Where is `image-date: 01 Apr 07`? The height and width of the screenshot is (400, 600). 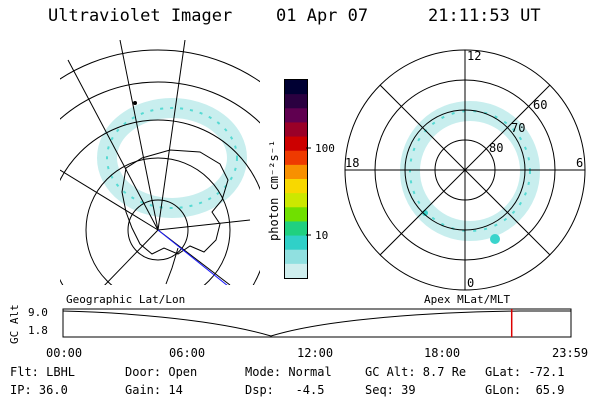 image-date: 01 Apr 07 is located at coordinates (322, 16).